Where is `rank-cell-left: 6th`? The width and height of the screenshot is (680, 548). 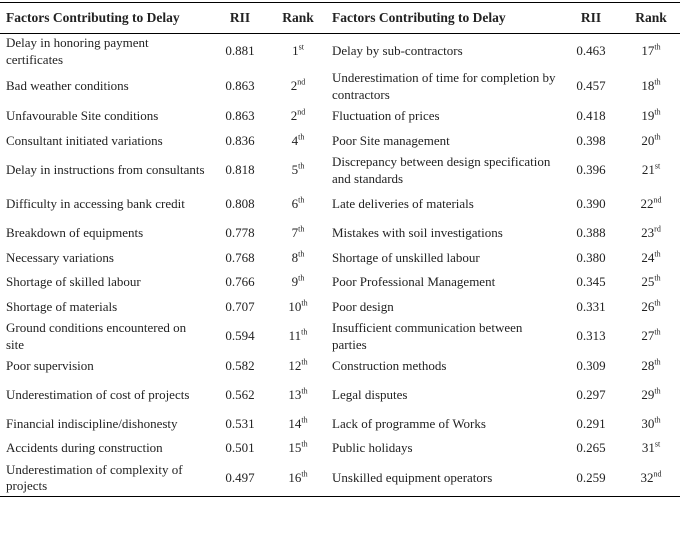
rank-cell-left: 6th is located at coordinates (297, 204).